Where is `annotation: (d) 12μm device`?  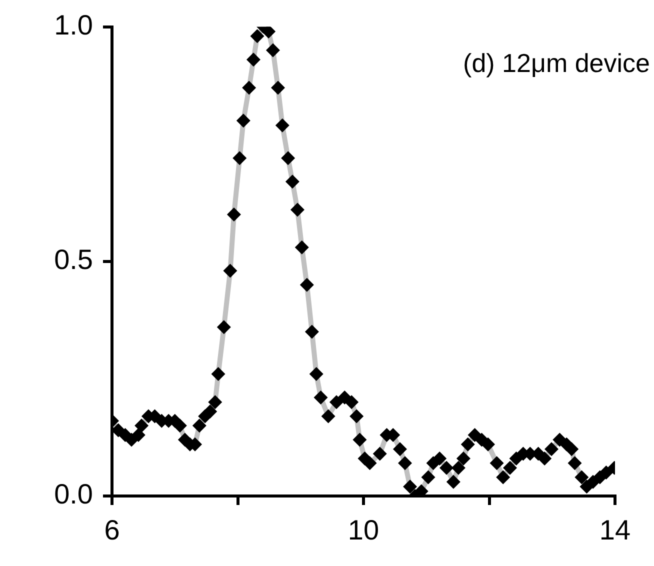
annotation: (d) 12μm device is located at coordinates (556, 63).